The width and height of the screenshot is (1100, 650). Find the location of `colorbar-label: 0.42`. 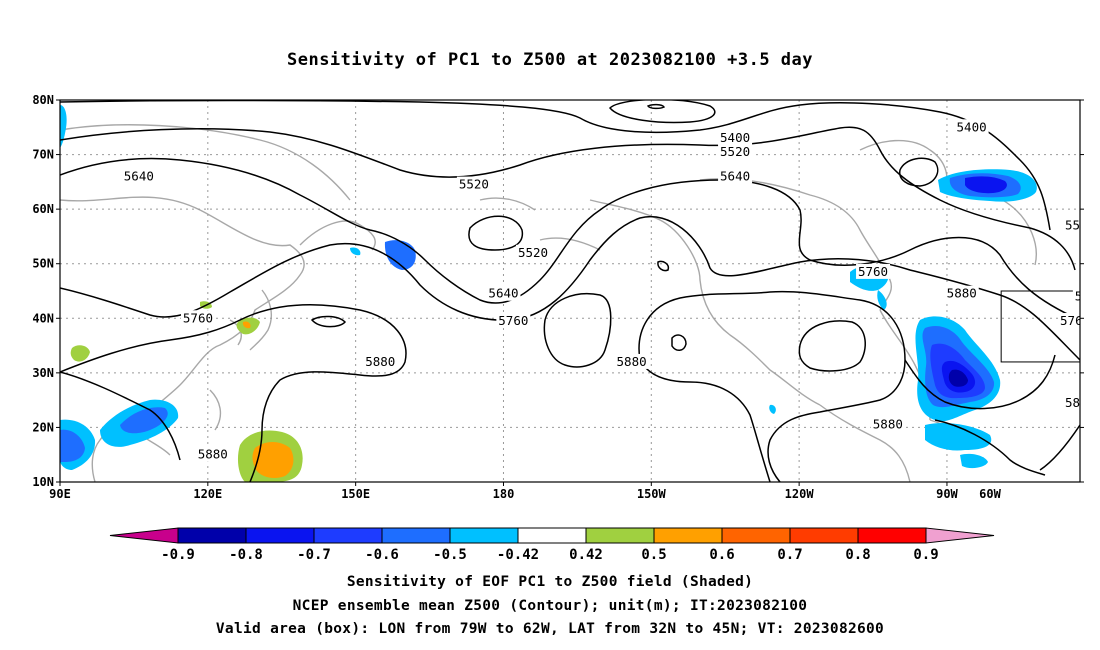

colorbar-label: 0.42 is located at coordinates (586, 555).